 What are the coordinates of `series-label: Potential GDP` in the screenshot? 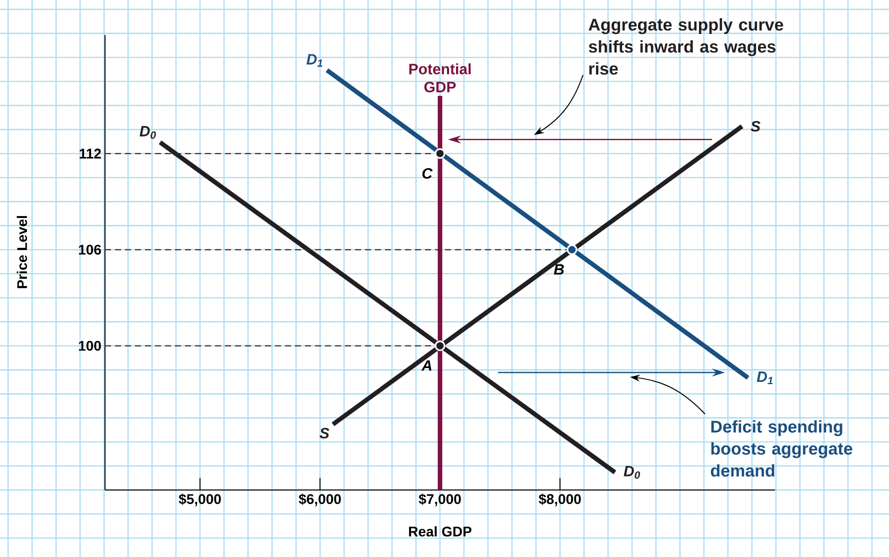 It's located at (440, 77).